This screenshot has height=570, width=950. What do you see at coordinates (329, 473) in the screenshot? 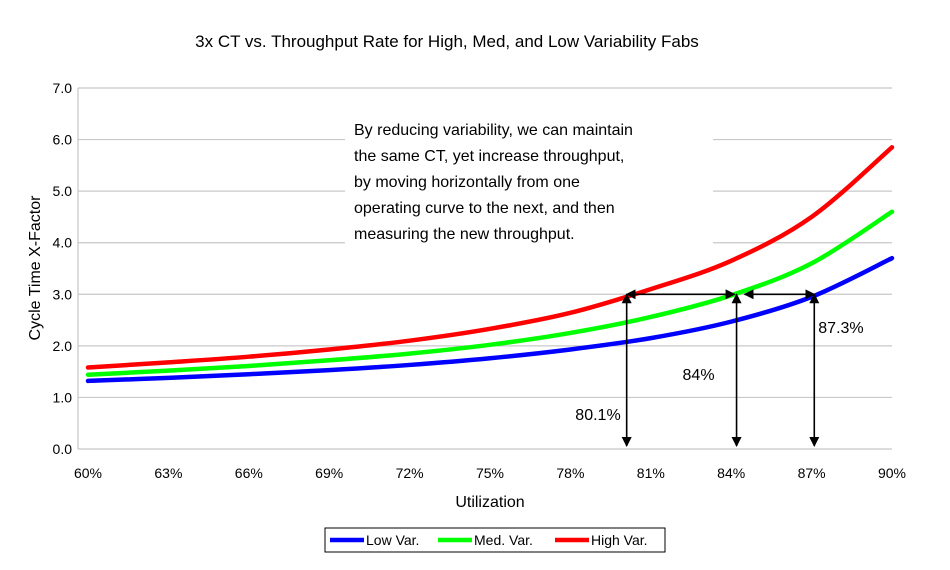
I see `x-tick-label: 69%` at bounding box center [329, 473].